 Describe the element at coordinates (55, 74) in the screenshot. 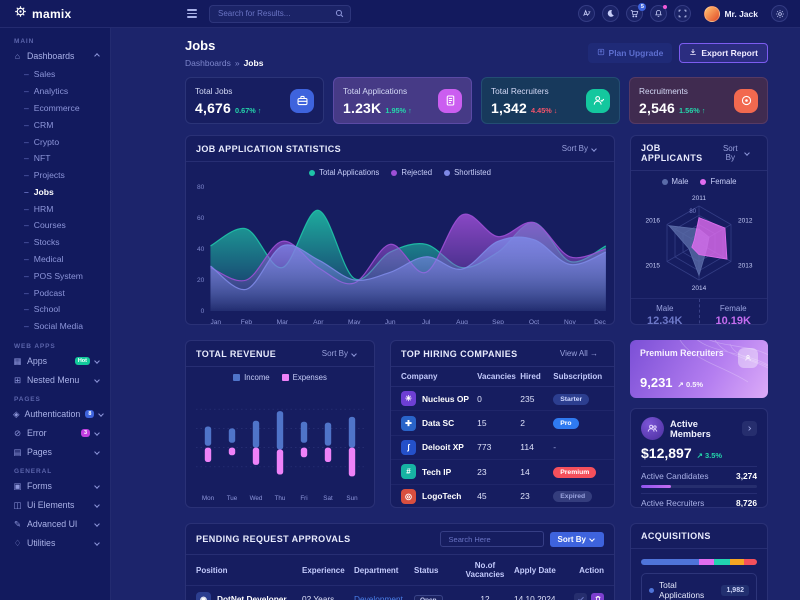

I see `sidebar-item-sales: – Sales` at that location.